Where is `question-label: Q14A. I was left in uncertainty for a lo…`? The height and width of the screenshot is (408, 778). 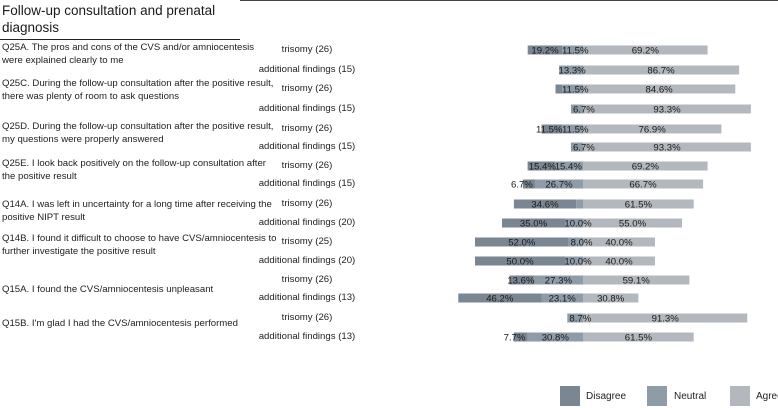
question-label: Q14A. I was left in uncertainty for a lo… is located at coordinates (137, 211).